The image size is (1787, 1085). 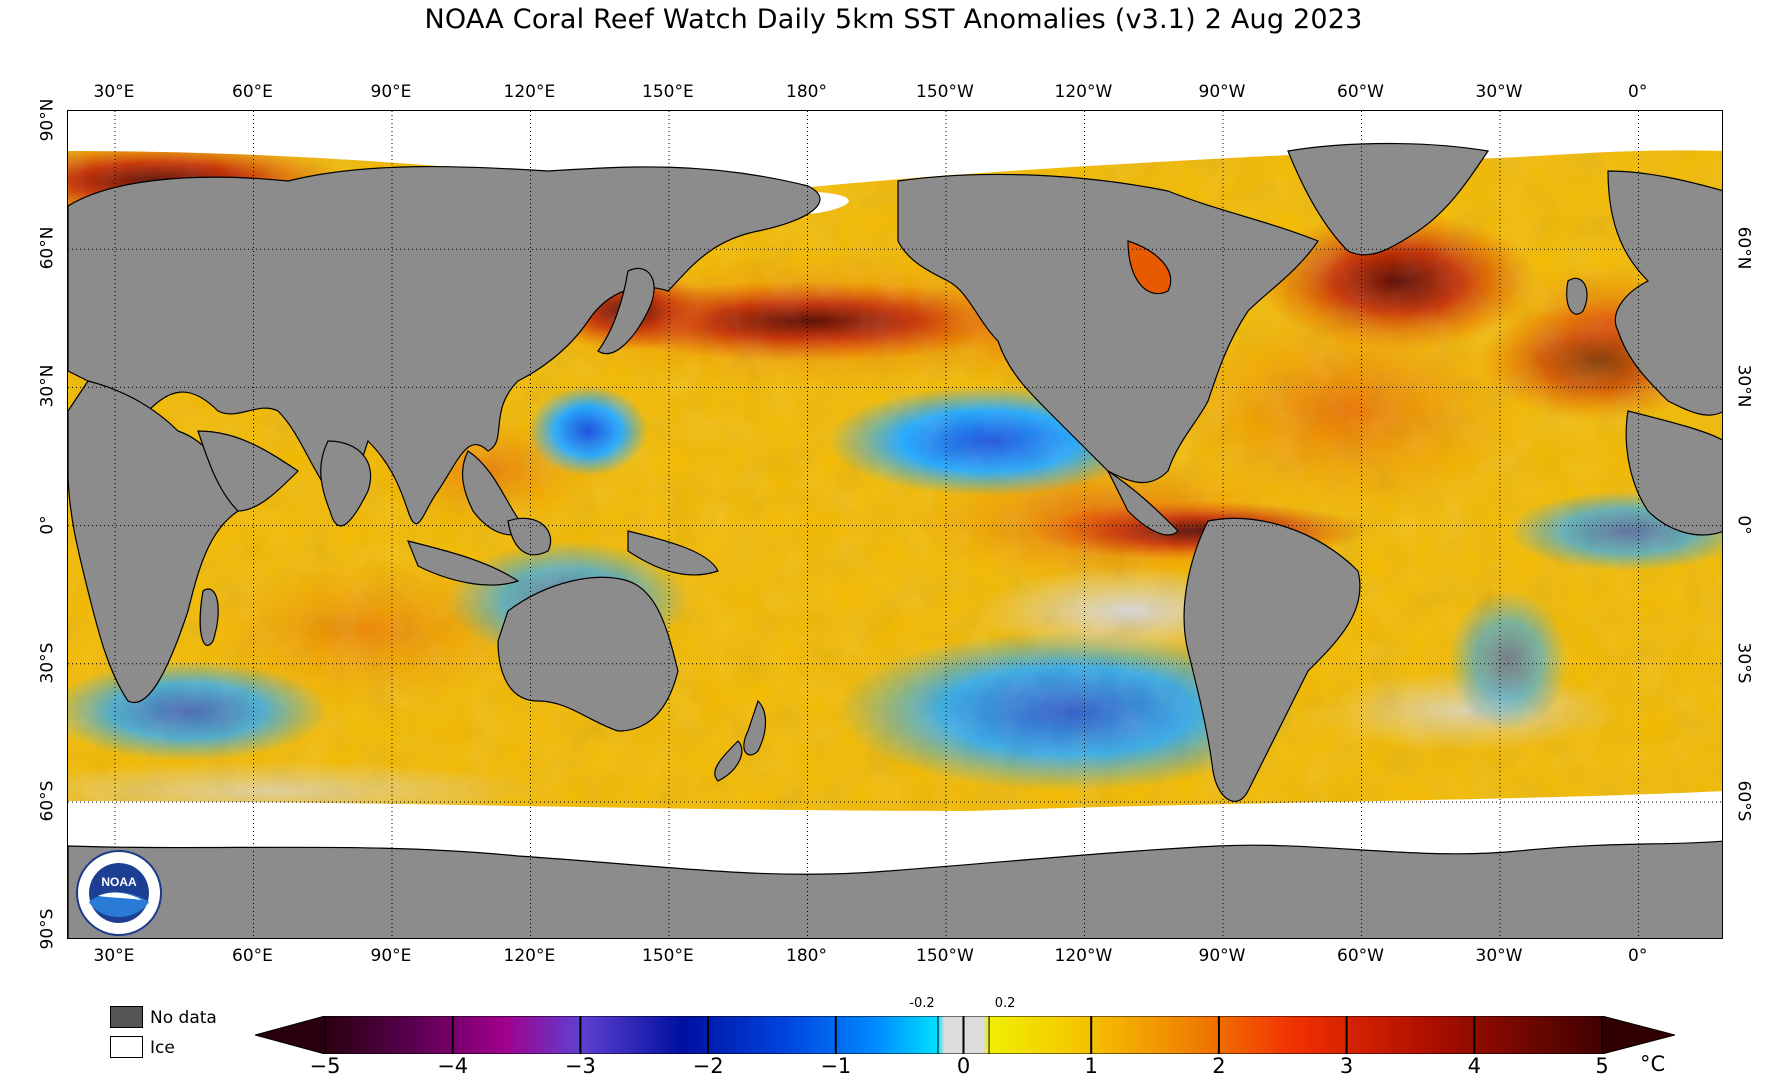 What do you see at coordinates (668, 92) in the screenshot?
I see `longitude-label-top: 150°E` at bounding box center [668, 92].